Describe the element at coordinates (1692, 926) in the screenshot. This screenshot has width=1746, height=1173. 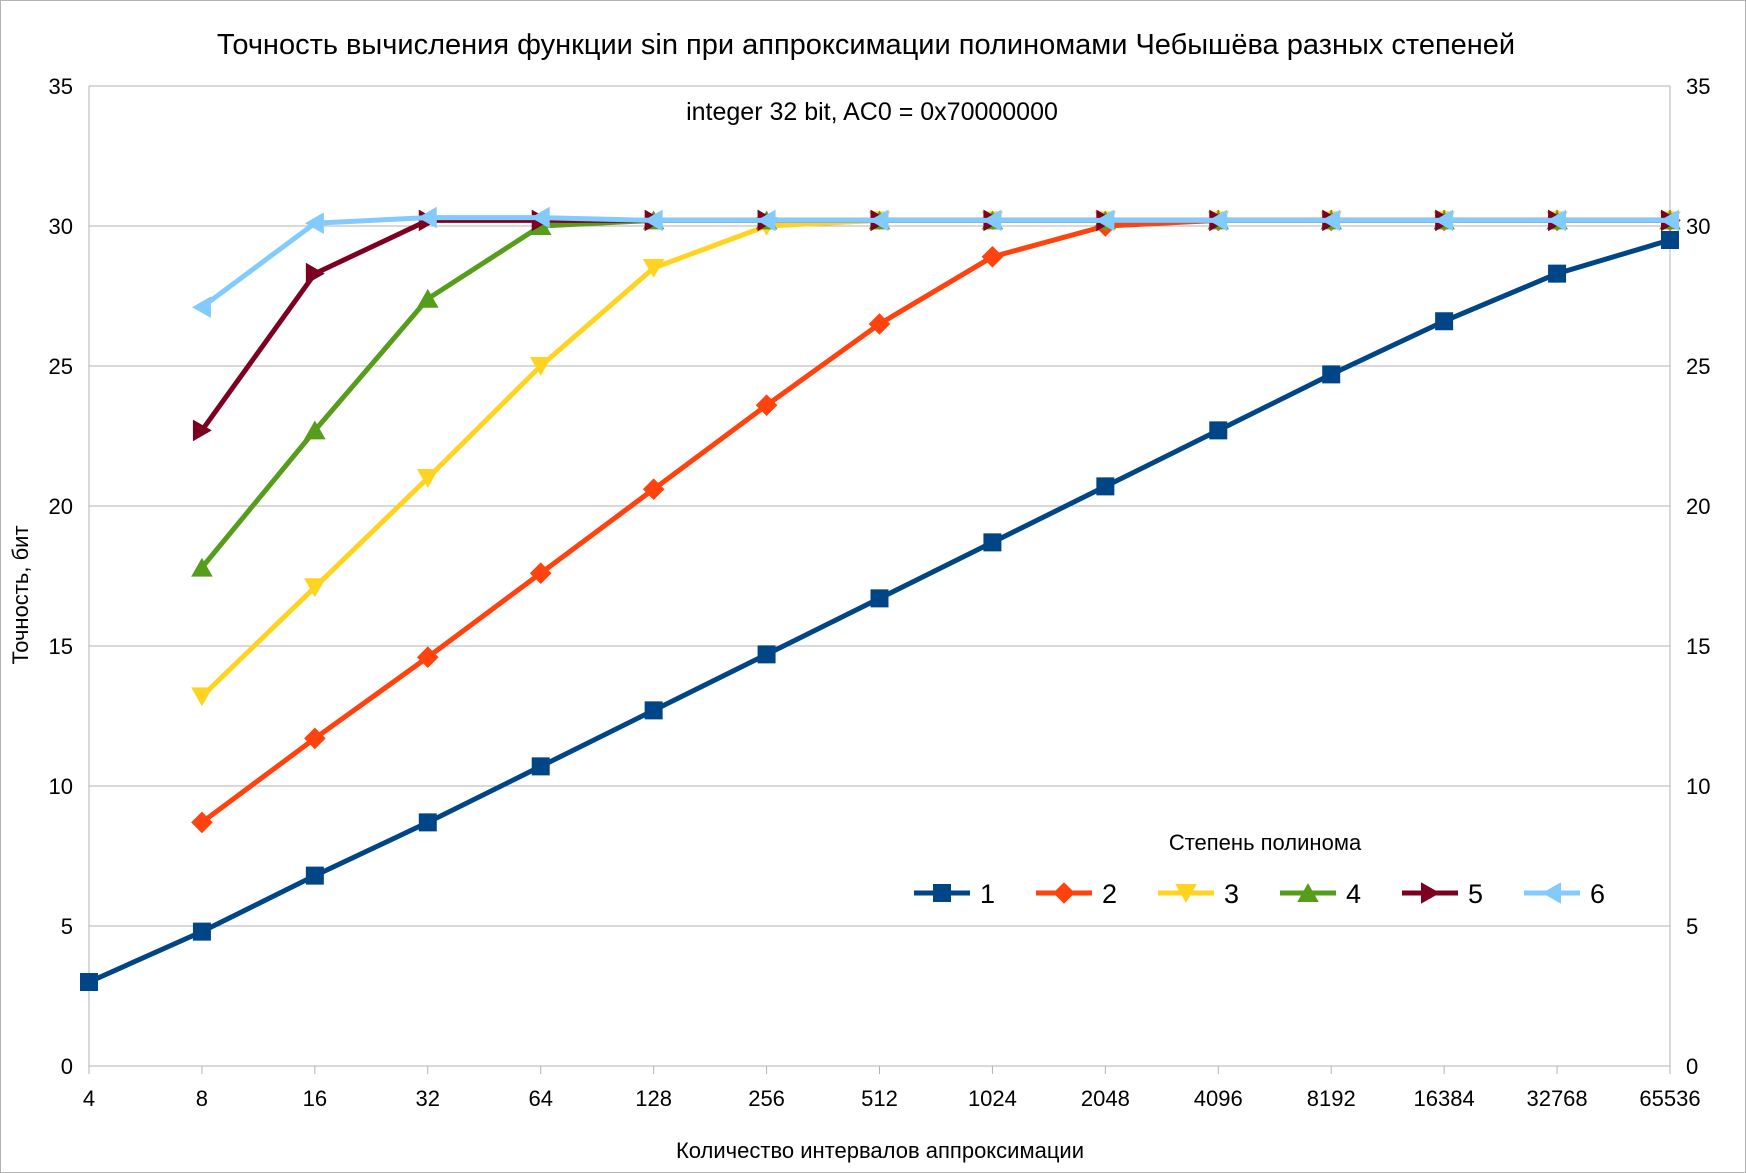
I see `y-tick-label-right-5: 5` at that location.